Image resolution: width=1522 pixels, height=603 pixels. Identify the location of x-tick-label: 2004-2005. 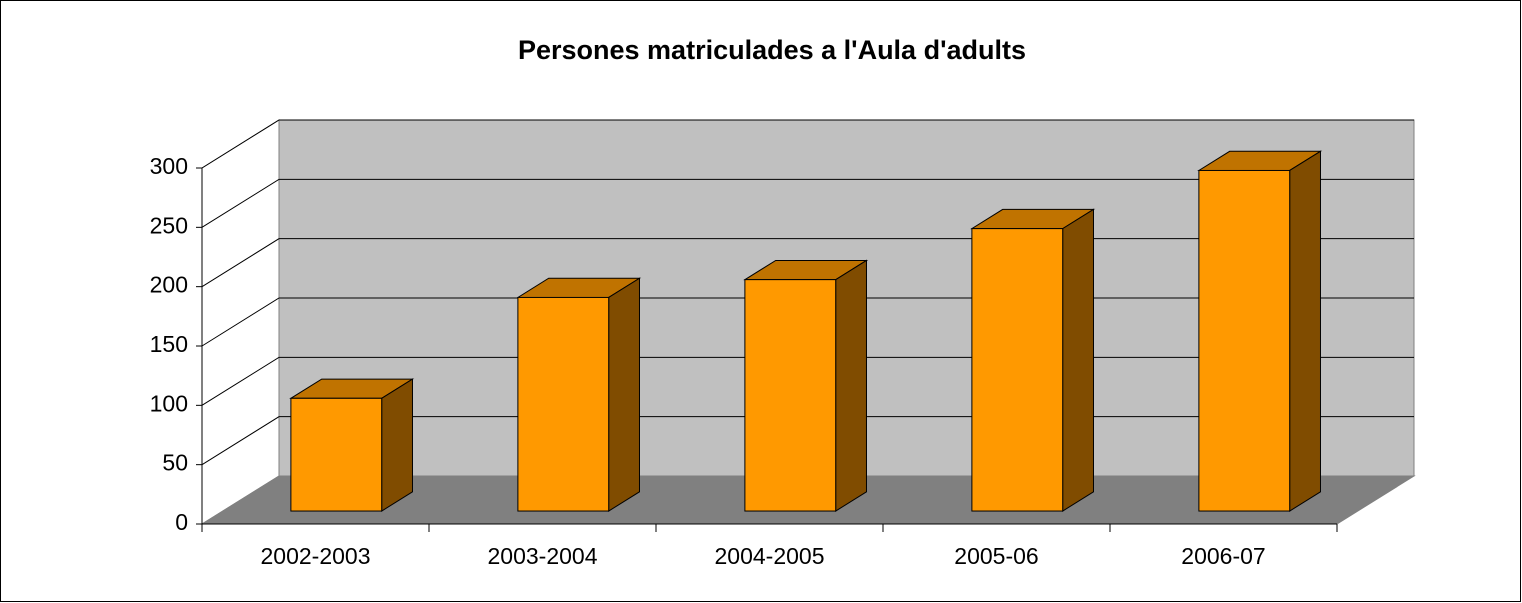
(770, 556).